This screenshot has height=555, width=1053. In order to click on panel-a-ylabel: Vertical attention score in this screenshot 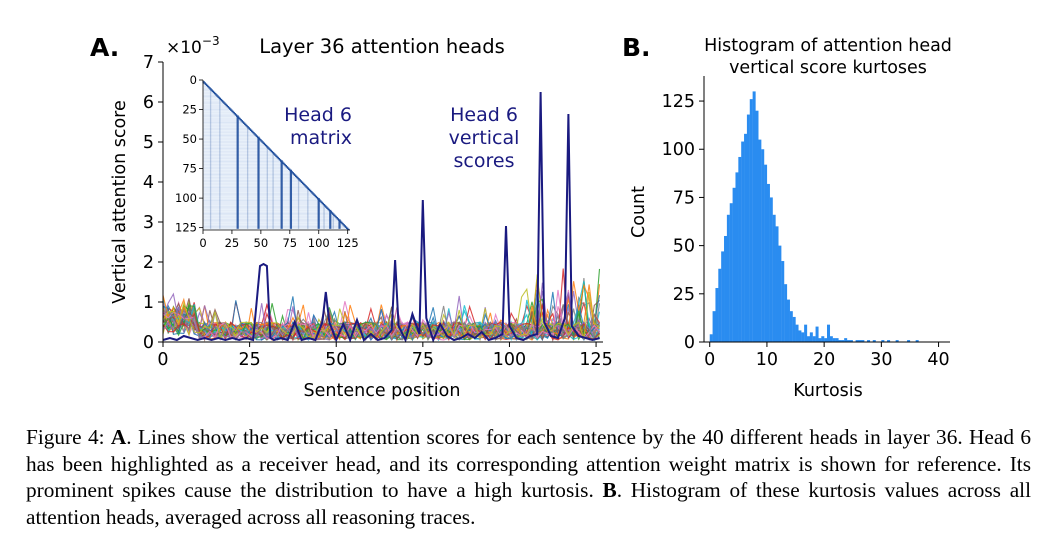, I will do `click(120, 201)`.